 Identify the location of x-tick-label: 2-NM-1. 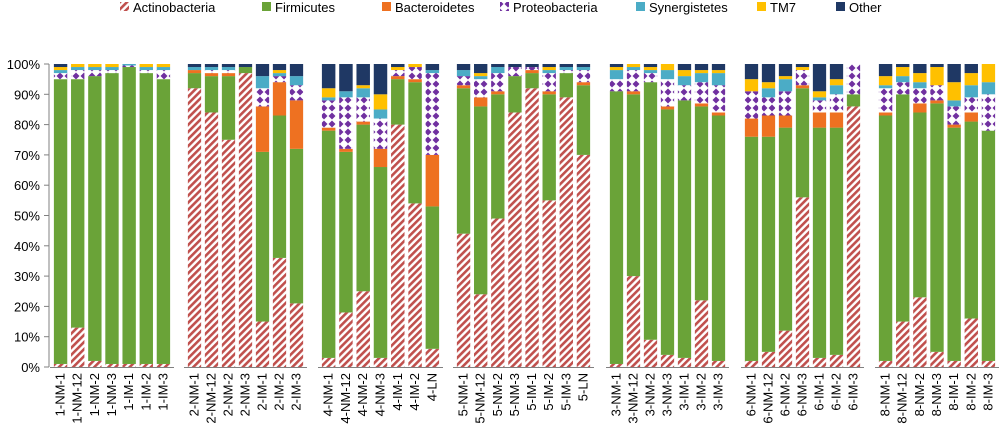
(194, 394).